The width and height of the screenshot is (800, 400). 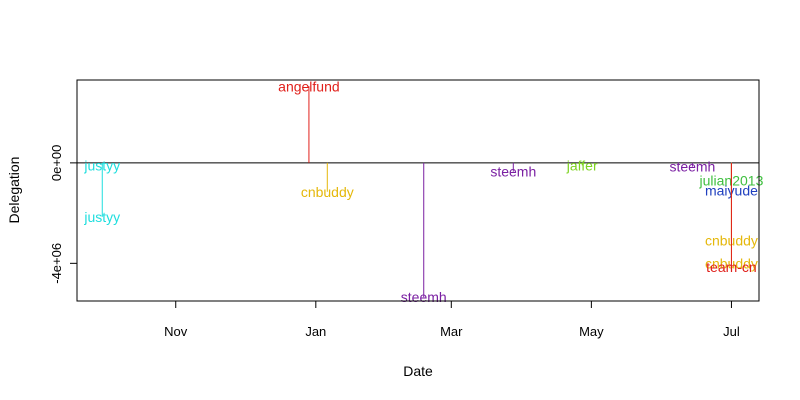 I want to click on y-axis: 0e+00 -4e+06, so click(x=63, y=214).